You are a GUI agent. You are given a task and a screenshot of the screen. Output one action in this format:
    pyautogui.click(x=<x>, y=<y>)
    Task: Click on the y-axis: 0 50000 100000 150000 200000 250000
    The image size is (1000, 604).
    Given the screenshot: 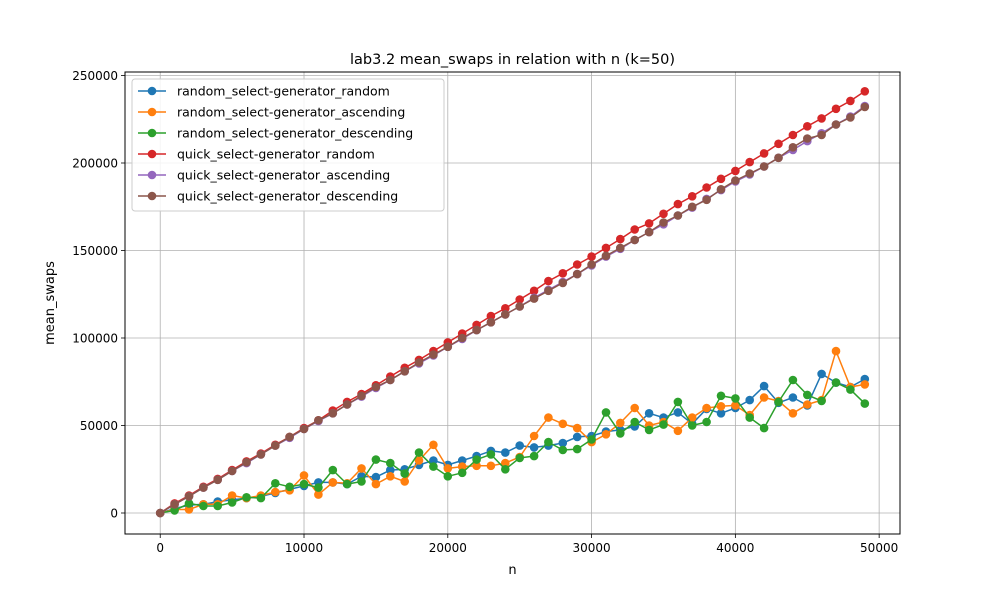 What is the action you would take?
    pyautogui.click(x=98, y=294)
    